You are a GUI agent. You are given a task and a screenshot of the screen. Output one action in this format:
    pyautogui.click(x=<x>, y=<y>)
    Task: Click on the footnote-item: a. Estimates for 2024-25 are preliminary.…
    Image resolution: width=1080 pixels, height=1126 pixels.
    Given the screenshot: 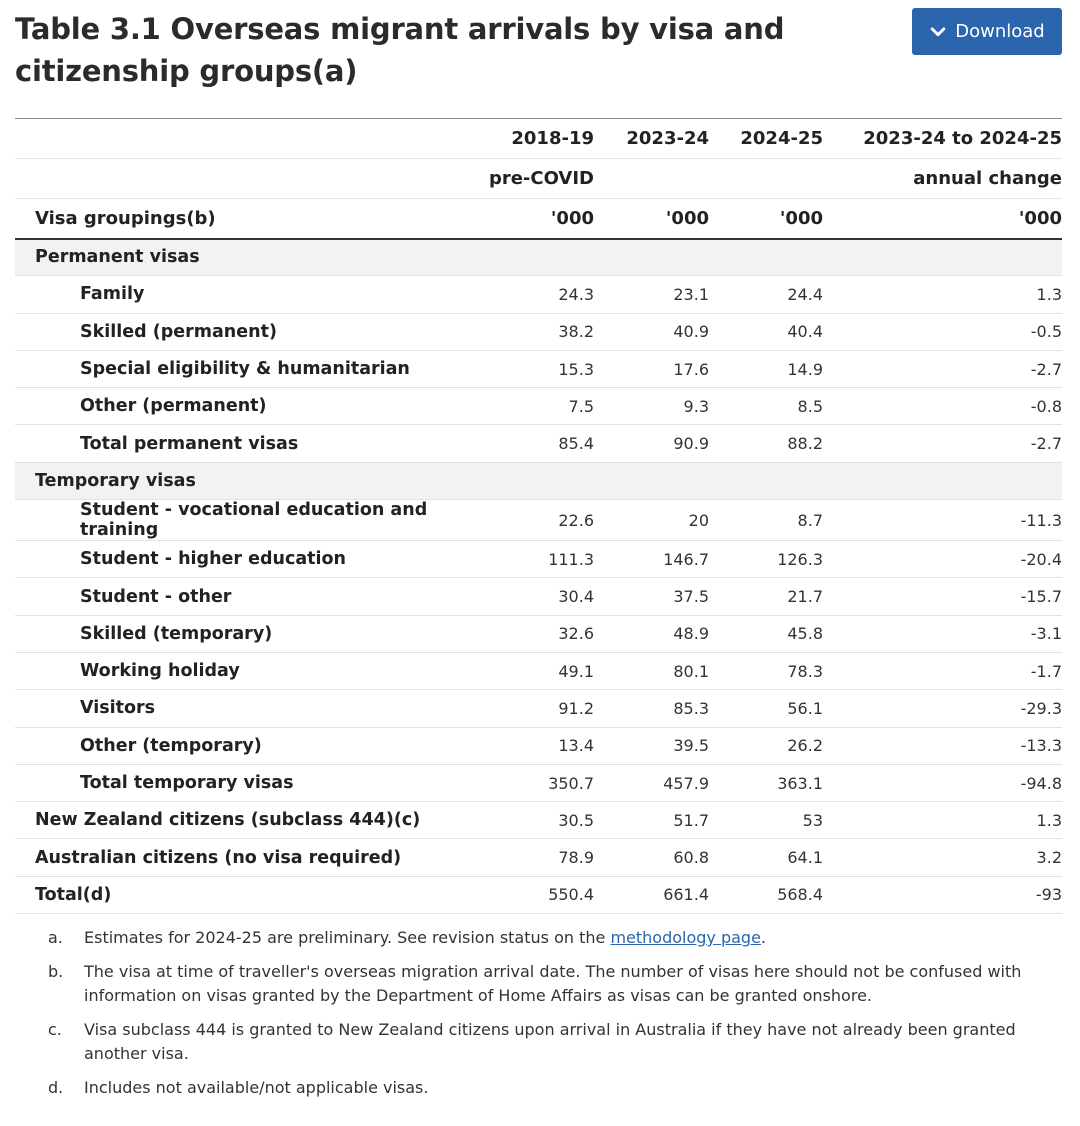 What is the action you would take?
    pyautogui.click(x=553, y=938)
    